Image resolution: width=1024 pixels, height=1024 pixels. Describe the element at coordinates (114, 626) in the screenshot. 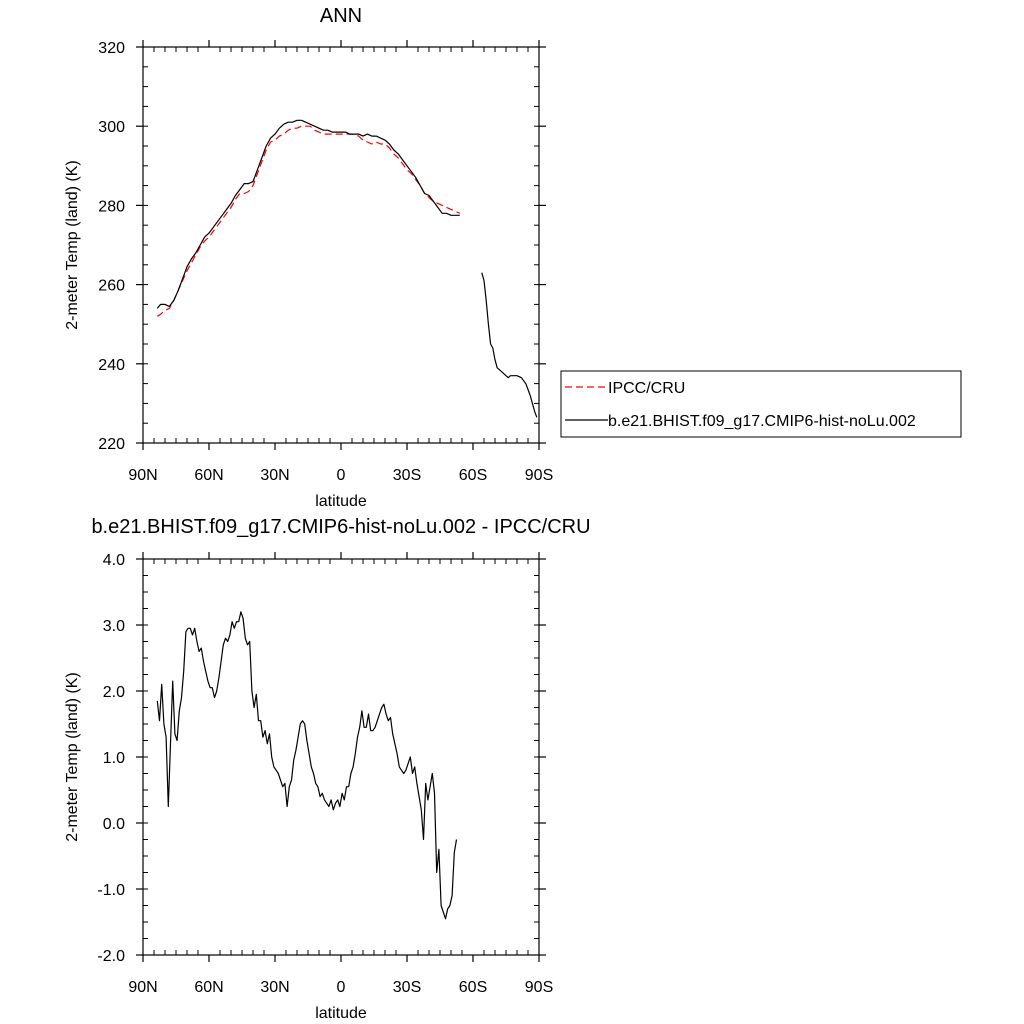

I see `y-tick-label: 3.0` at that location.